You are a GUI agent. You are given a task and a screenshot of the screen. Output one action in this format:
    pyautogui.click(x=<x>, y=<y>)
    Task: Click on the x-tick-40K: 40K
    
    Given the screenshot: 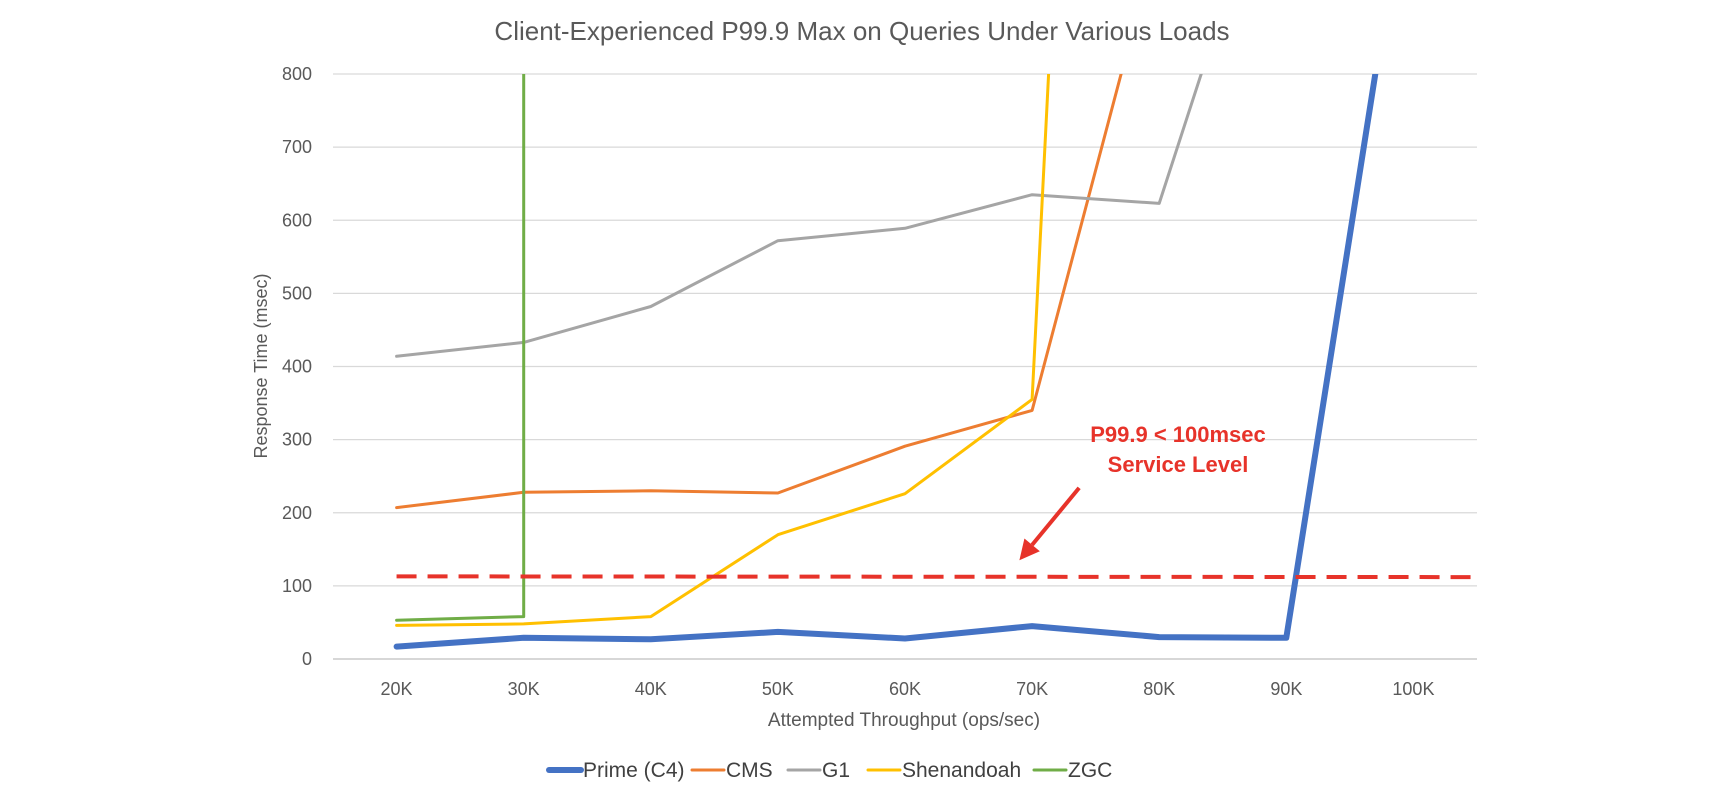 What is the action you would take?
    pyautogui.click(x=651, y=689)
    